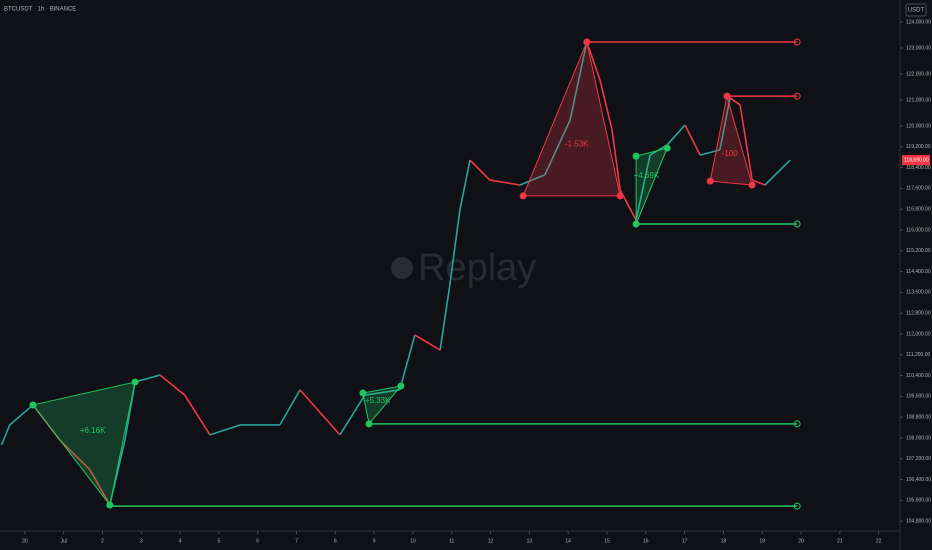 Image resolution: width=932 pixels, height=550 pixels. Describe the element at coordinates (477, 268) in the screenshot. I see `watermark-text: Replay` at that location.